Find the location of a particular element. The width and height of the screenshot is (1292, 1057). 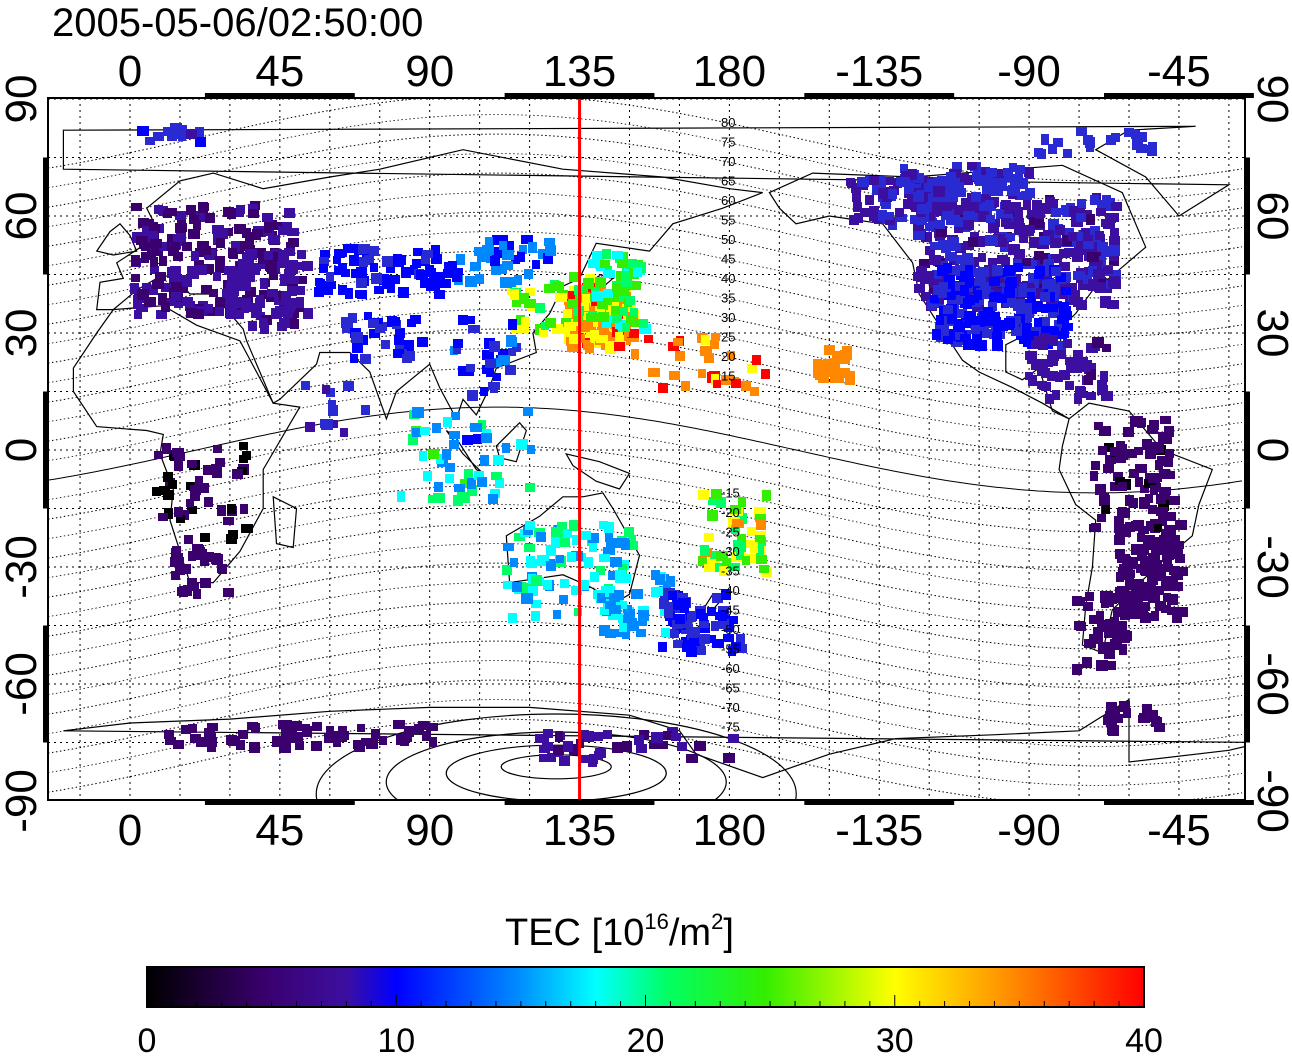

maglat-label: 20 is located at coordinates (728, 356).